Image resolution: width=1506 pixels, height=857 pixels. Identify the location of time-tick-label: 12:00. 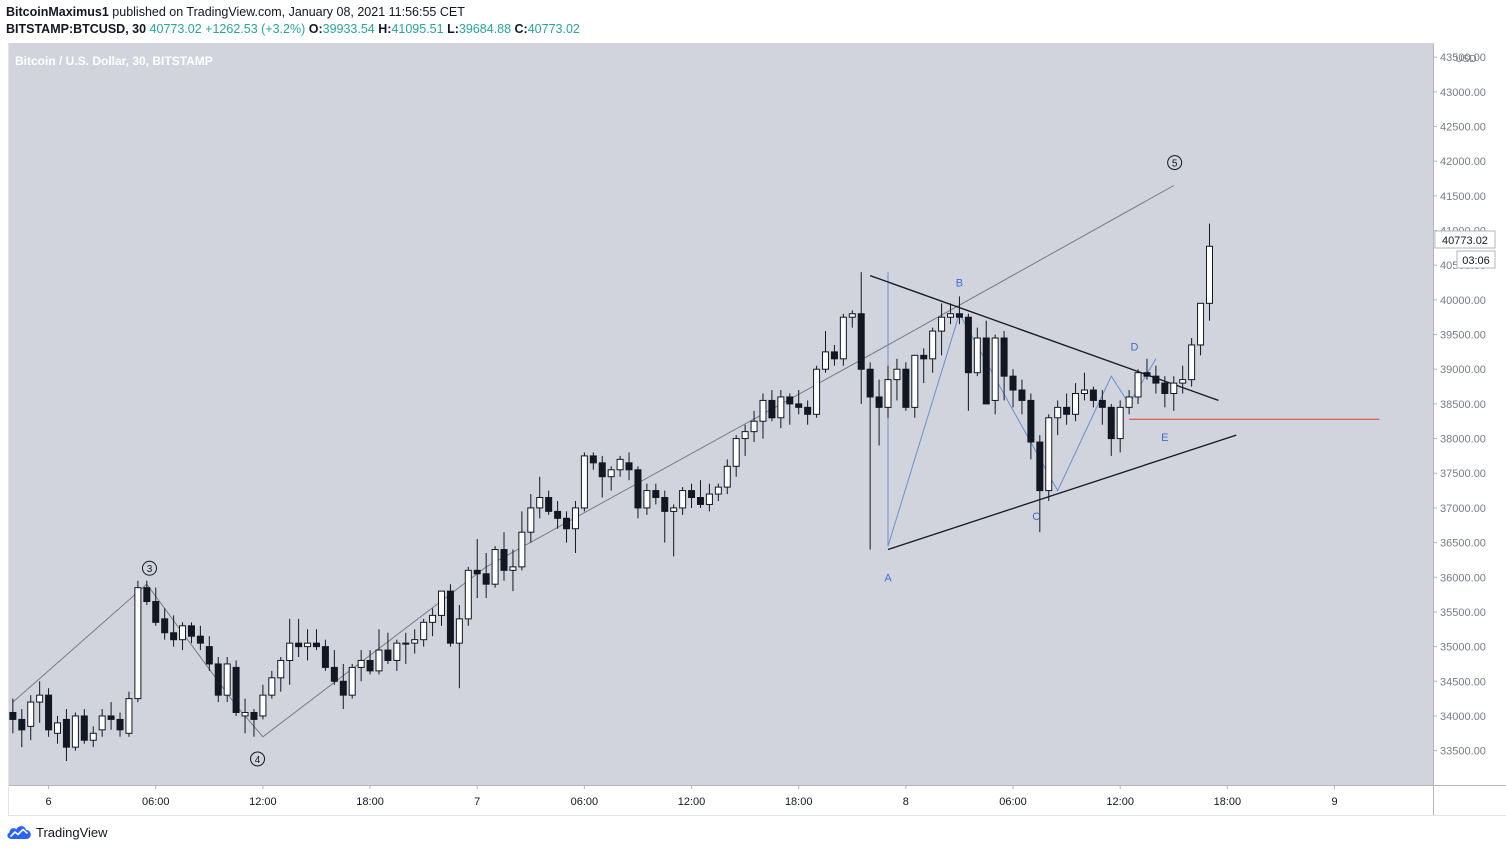
(692, 802).